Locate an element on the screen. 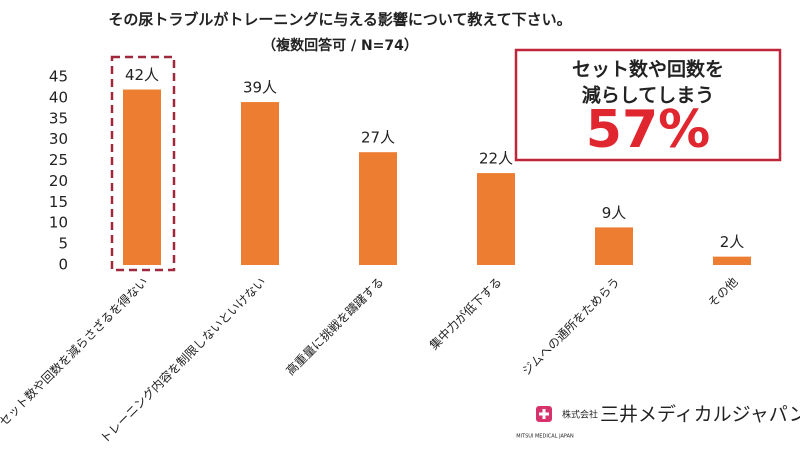 The height and width of the screenshot is (450, 800). x-tick-label: その他 is located at coordinates (722, 292).